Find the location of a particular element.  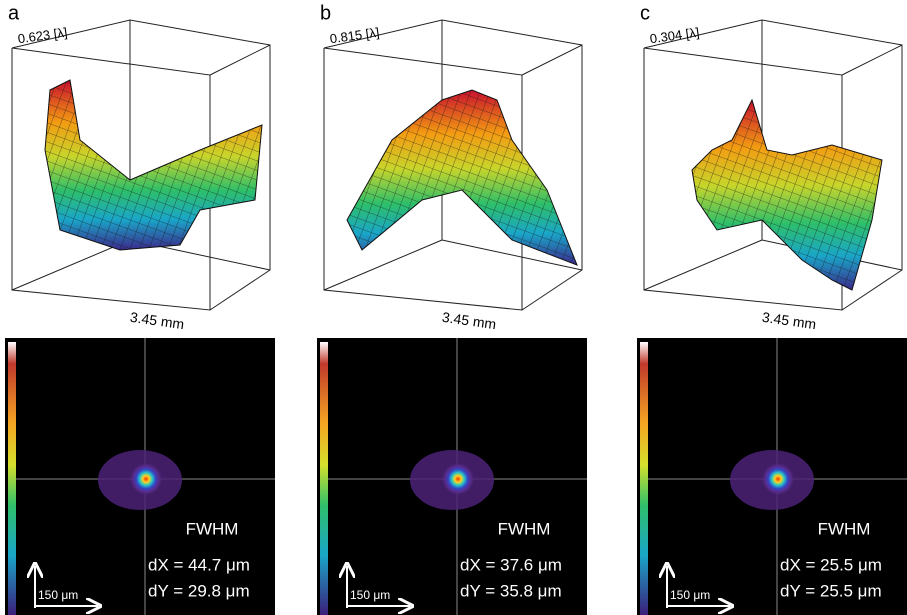

panel-label: a is located at coordinates (14, 13).